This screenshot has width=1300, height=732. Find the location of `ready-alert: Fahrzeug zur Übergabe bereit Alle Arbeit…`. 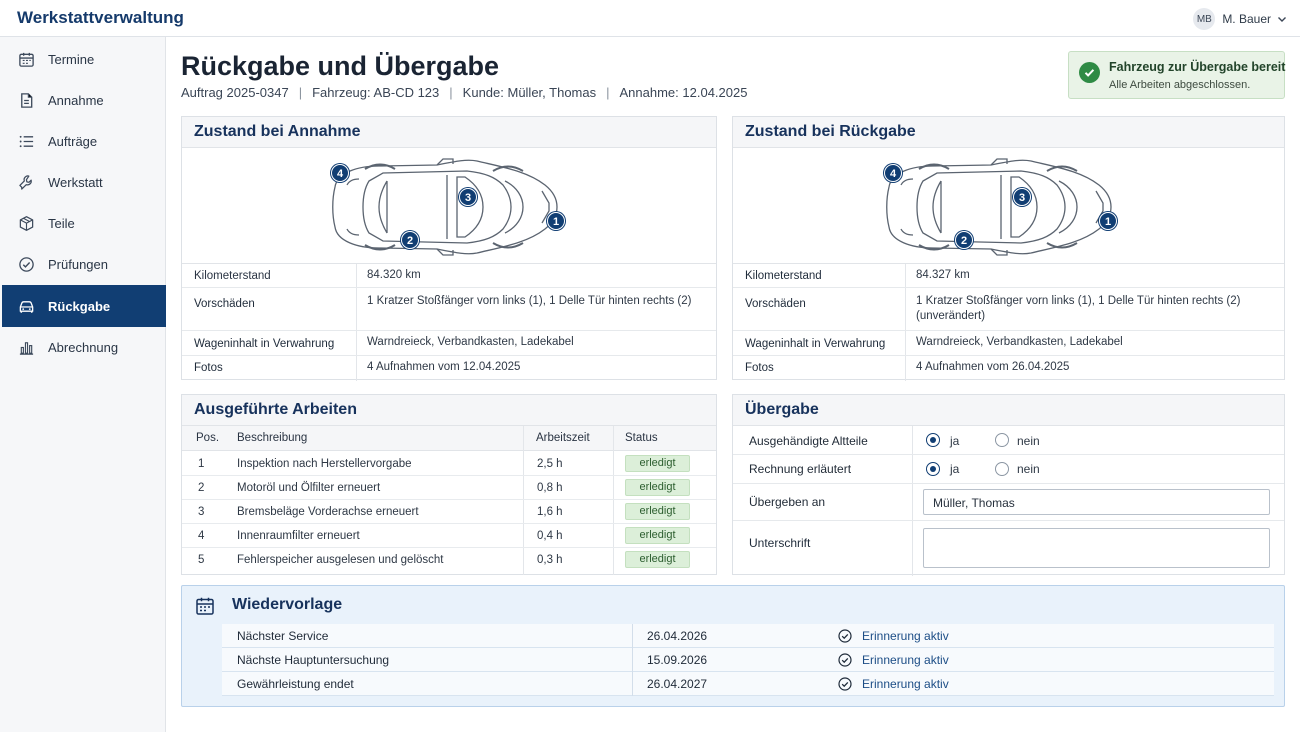

ready-alert: Fahrzeug zur Übergabe bereit Alle Arbeit… is located at coordinates (1176, 75).